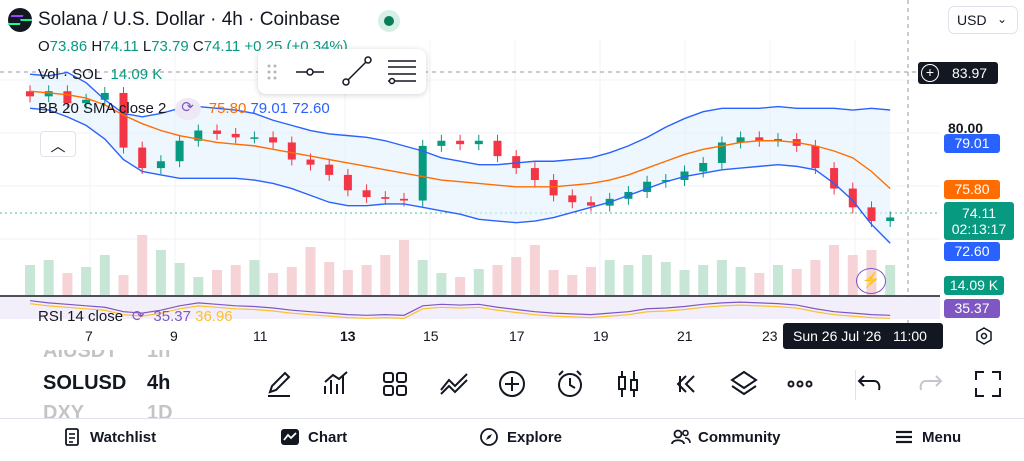  What do you see at coordinates (172, 316) in the screenshot?
I see `rsi-value: 35.37` at bounding box center [172, 316].